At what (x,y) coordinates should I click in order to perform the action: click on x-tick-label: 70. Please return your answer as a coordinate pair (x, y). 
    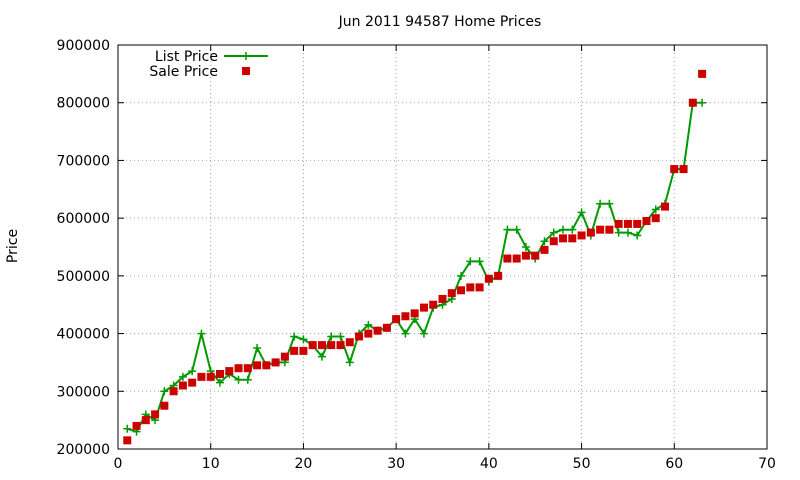
    Looking at the image, I should click on (767, 464).